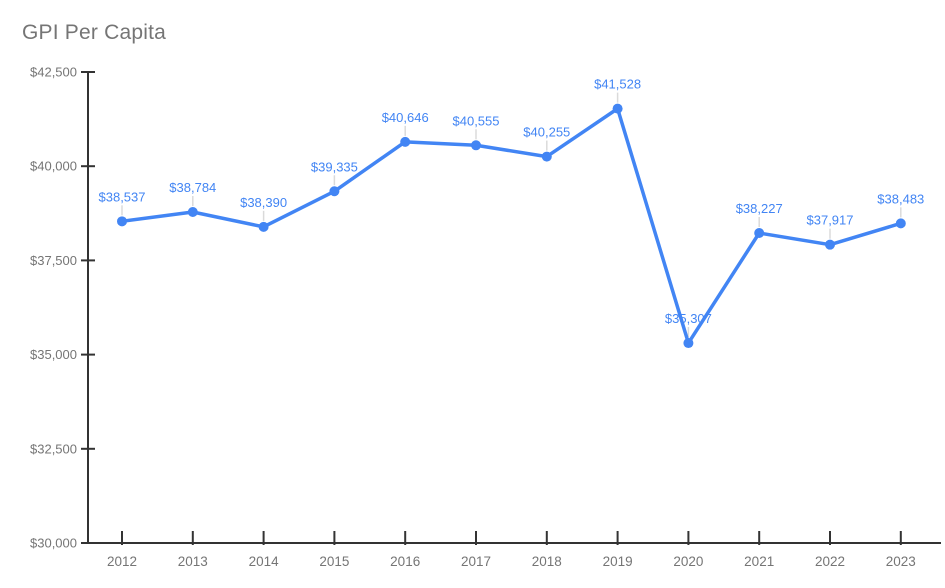 This screenshot has height=588, width=945. Describe the element at coordinates (122, 196) in the screenshot. I see `data-point-label: $38,537` at that location.